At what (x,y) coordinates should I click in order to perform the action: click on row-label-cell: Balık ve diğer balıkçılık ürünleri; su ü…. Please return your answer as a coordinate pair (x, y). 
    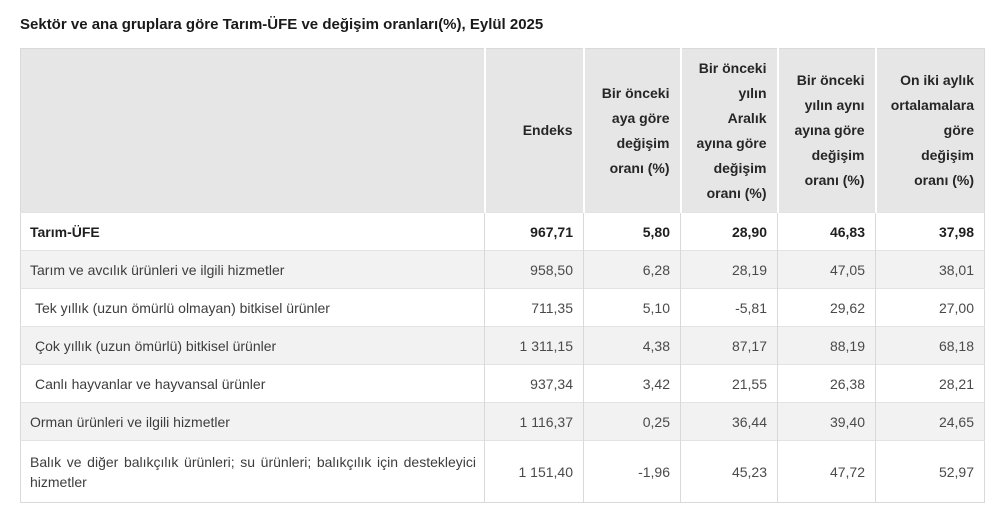
    Looking at the image, I should click on (252, 471).